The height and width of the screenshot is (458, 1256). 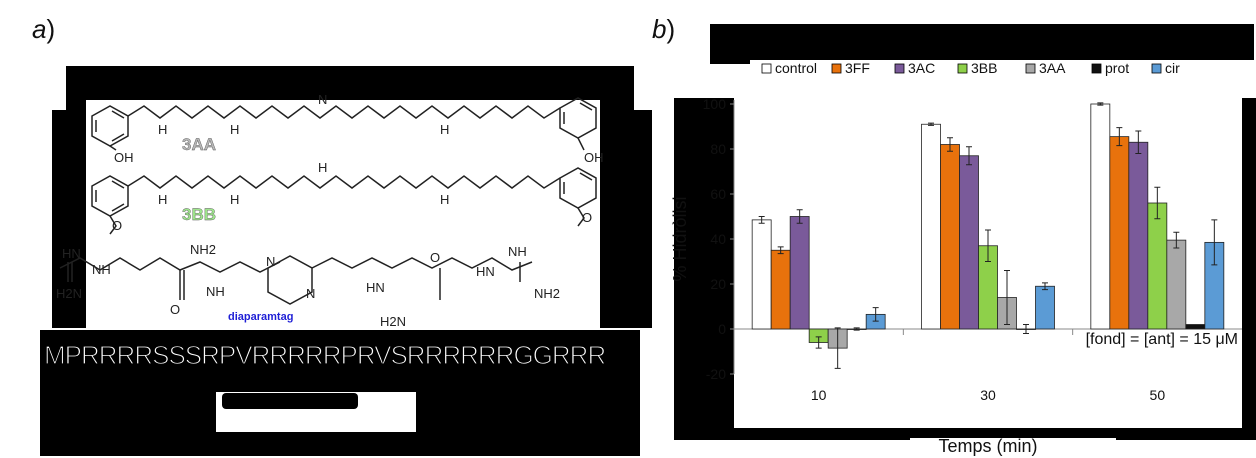 I want to click on legend-label: 3AA, so click(x=1052, y=68).